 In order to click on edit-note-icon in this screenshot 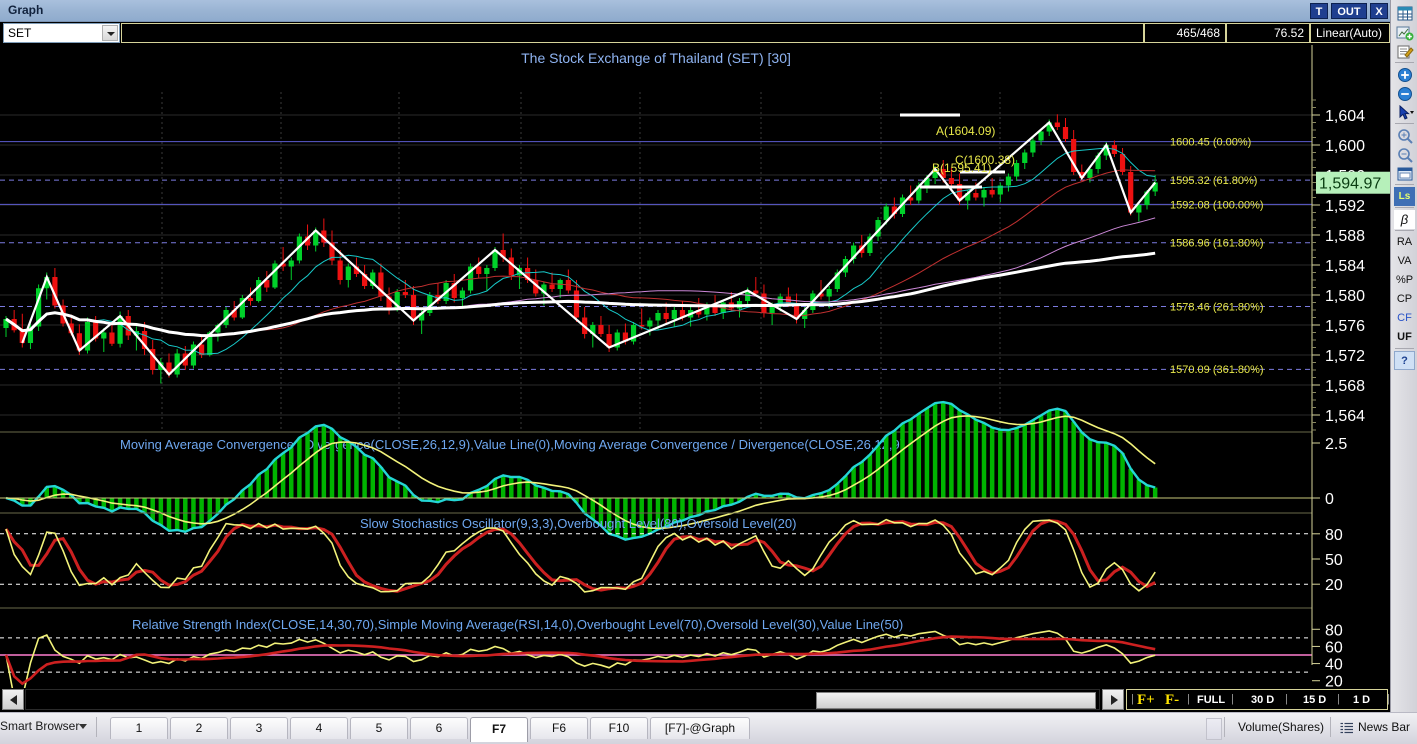, I will do `click(1404, 51)`.